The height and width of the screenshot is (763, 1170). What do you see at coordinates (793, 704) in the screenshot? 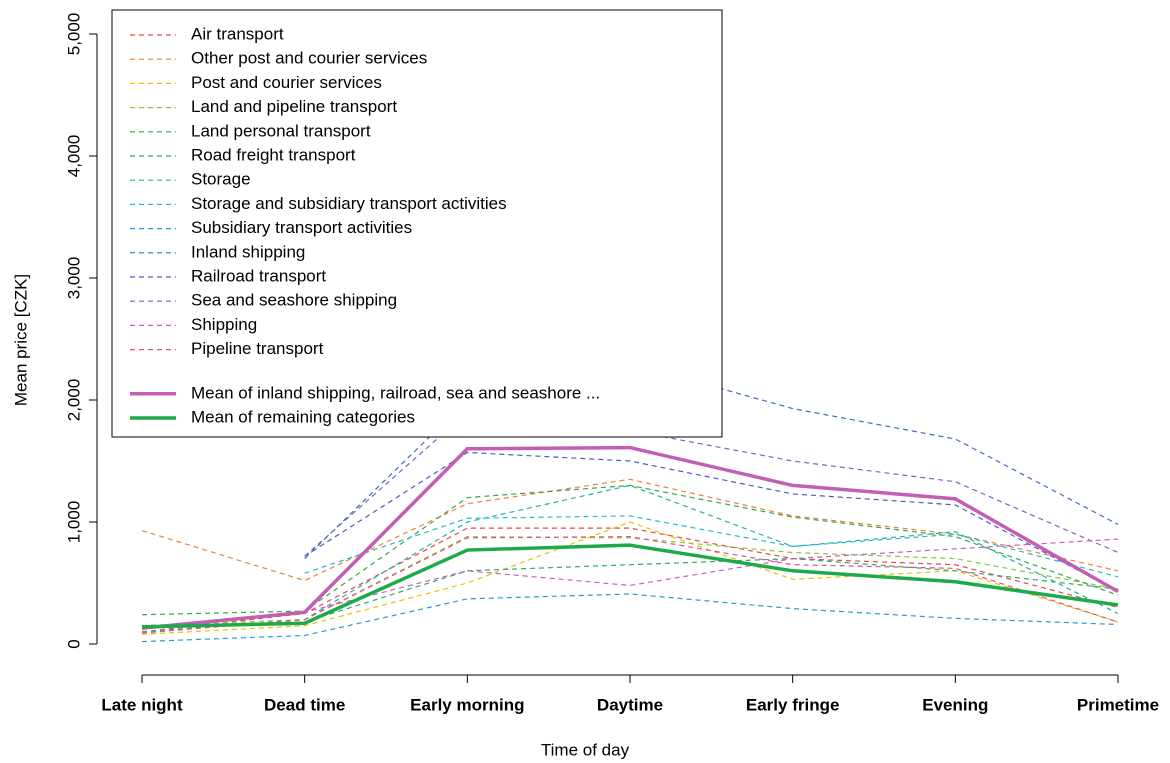
I see `x-tick-label: Early fringe` at bounding box center [793, 704].